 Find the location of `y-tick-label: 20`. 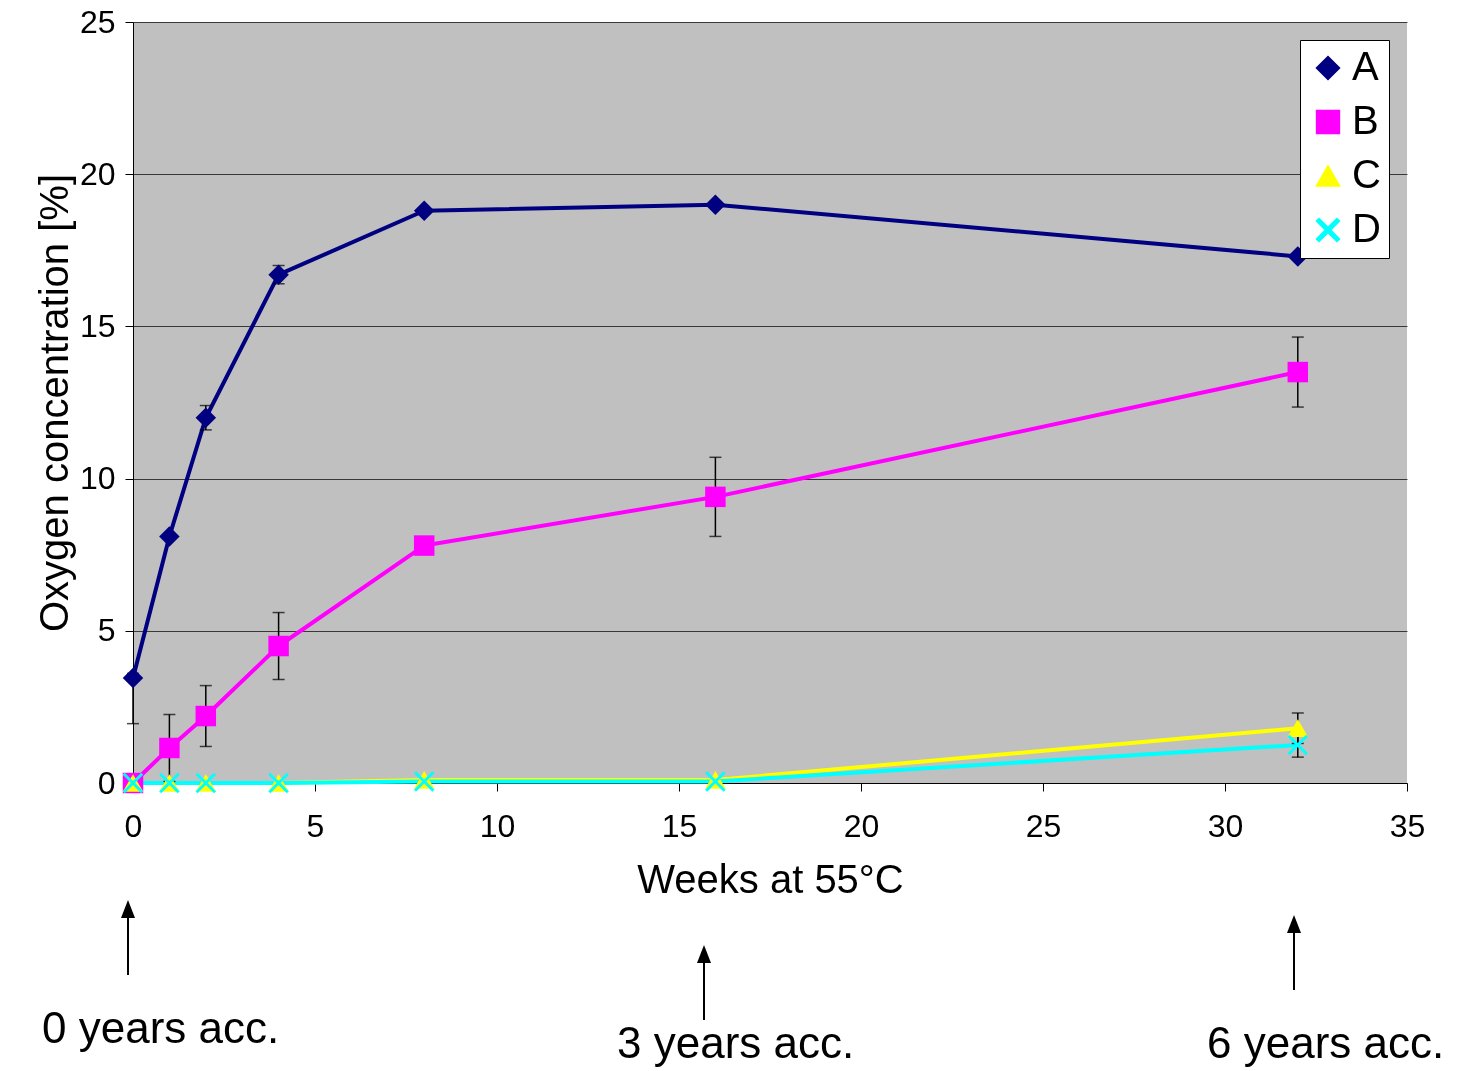

y-tick-label: 20 is located at coordinates (97, 173).